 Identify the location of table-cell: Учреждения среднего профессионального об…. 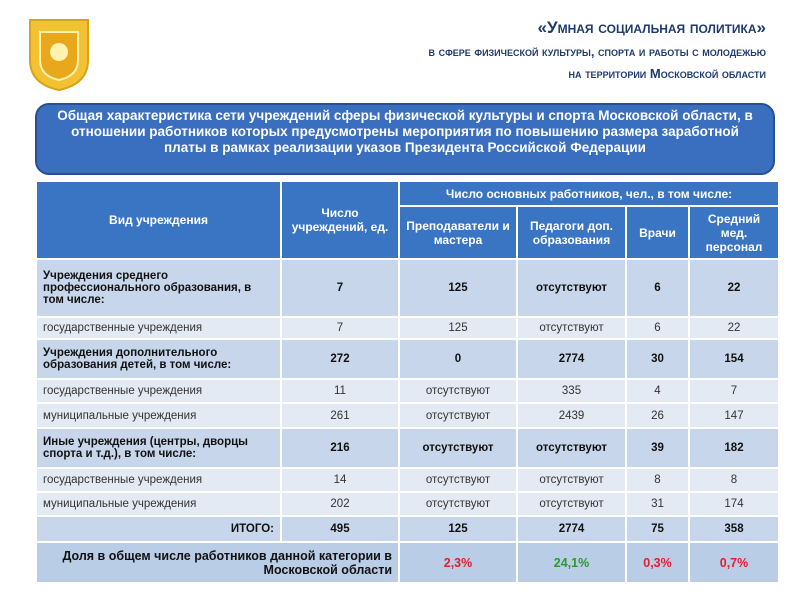
(158, 288).